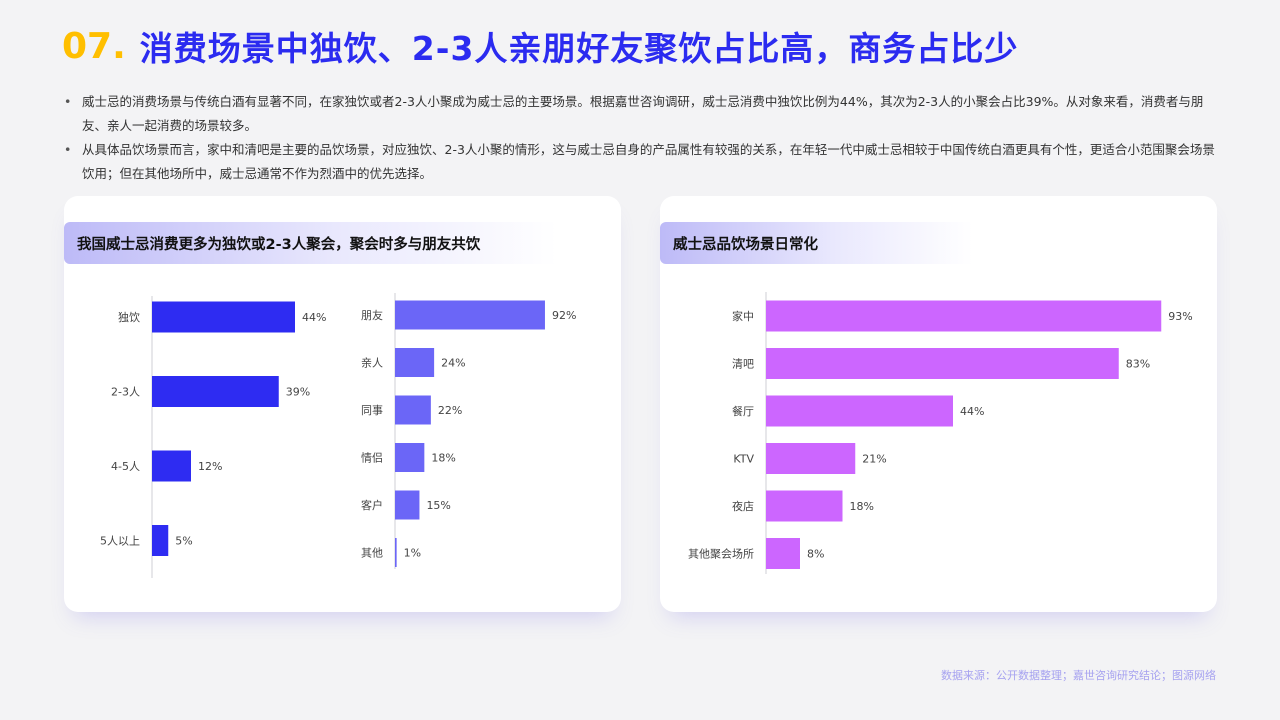 Image resolution: width=1280 pixels, height=720 pixels. What do you see at coordinates (183, 541) in the screenshot?
I see `group-size-value-label: 5%` at bounding box center [183, 541].